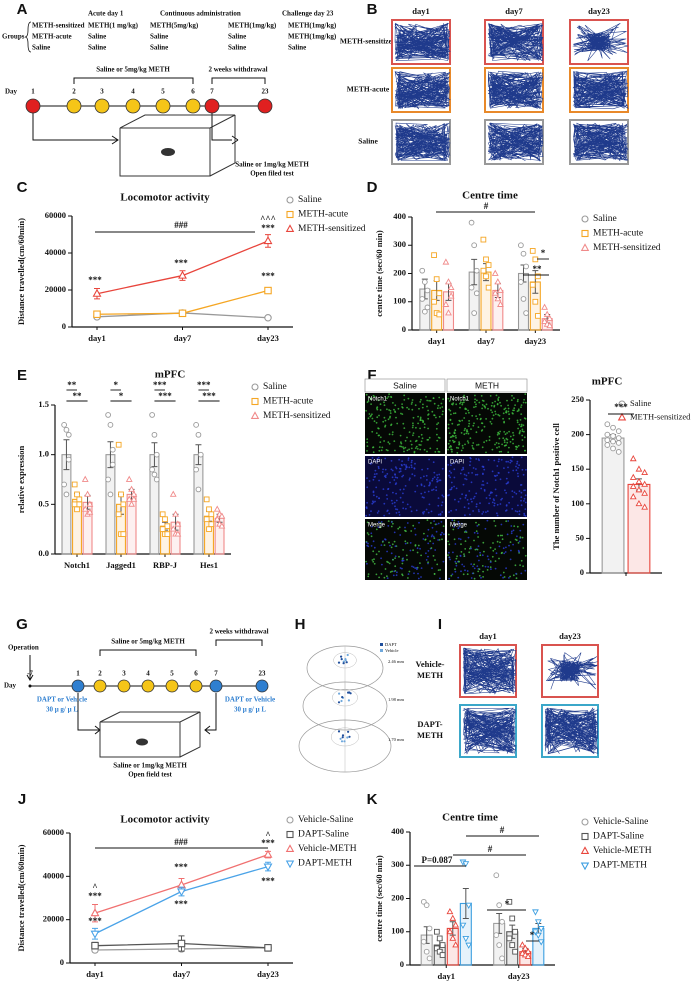 Image resolution: width=698 pixels, height=997 pixels. What do you see at coordinates (204, 385) in the screenshot?
I see `annotation: ***` at bounding box center [204, 385].